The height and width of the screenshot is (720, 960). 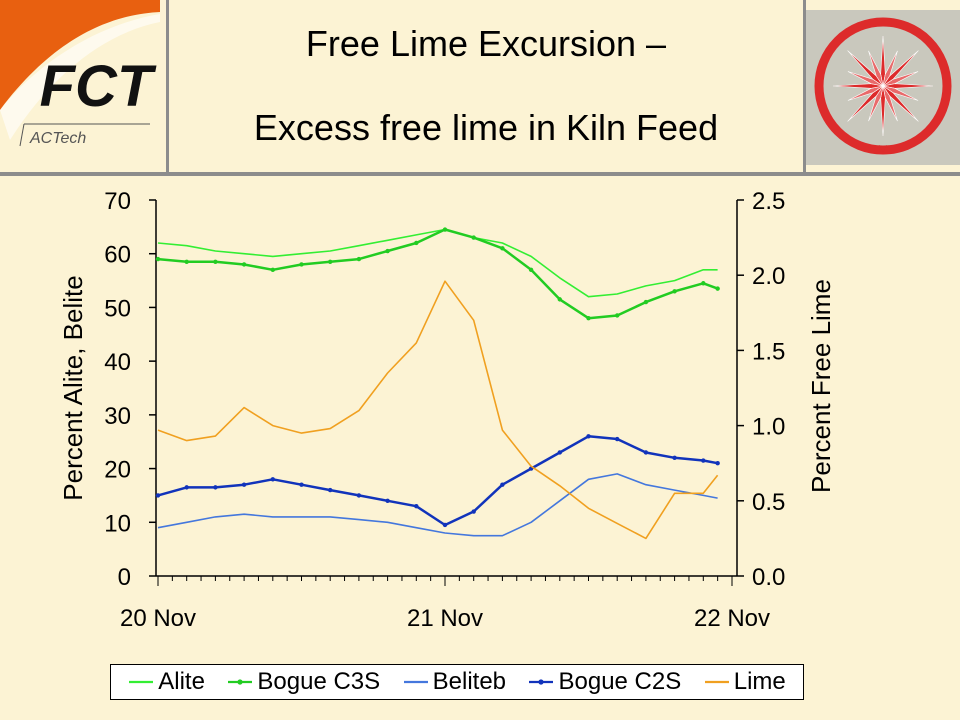 I want to click on divider-right, so click(x=804, y=87).